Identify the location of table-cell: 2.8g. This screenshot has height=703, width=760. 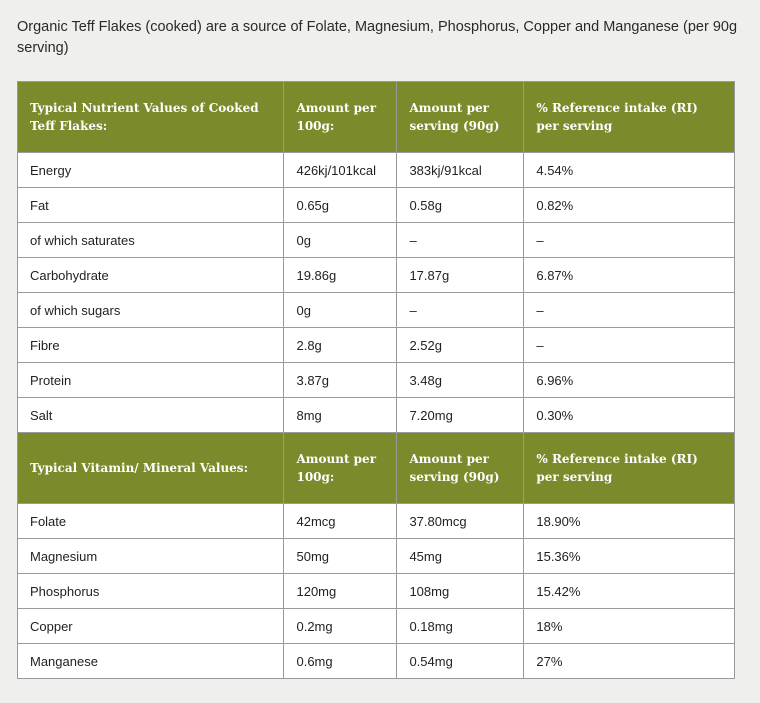
(340, 345).